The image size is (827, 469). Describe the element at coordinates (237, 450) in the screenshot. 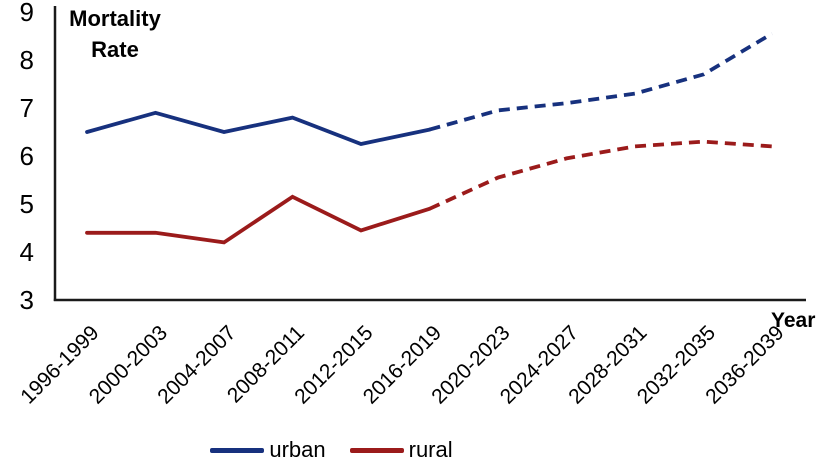

I see `urban-line-swatch` at that location.